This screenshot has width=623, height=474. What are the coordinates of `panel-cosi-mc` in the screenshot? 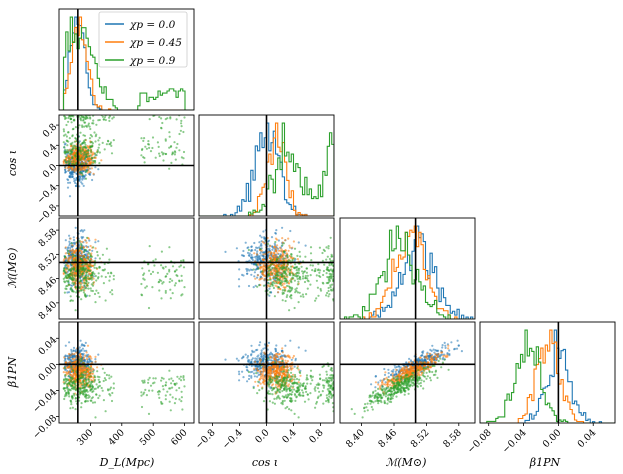 It's located at (266, 268).